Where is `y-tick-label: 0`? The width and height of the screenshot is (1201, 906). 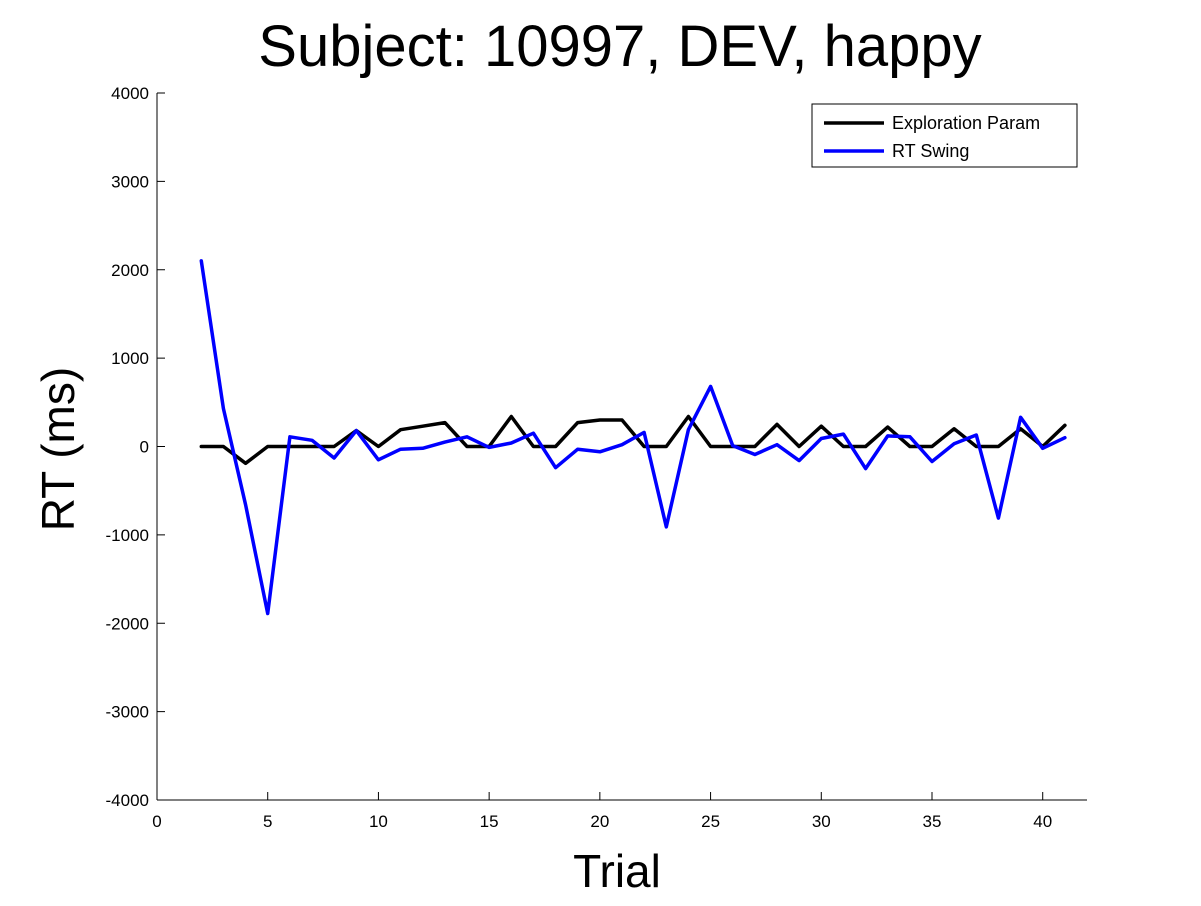 y-tick-label: 0 is located at coordinates (144, 447).